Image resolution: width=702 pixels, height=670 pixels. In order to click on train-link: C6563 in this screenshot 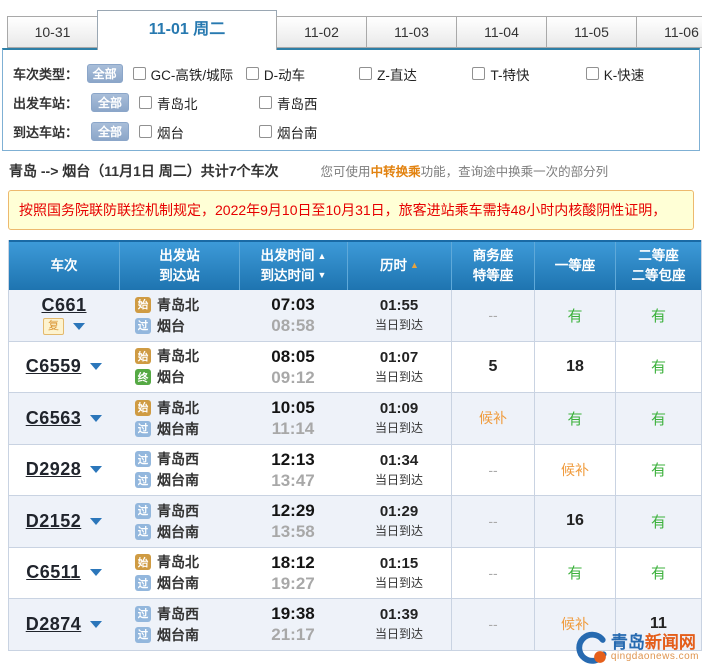, I will do `click(53, 417)`.